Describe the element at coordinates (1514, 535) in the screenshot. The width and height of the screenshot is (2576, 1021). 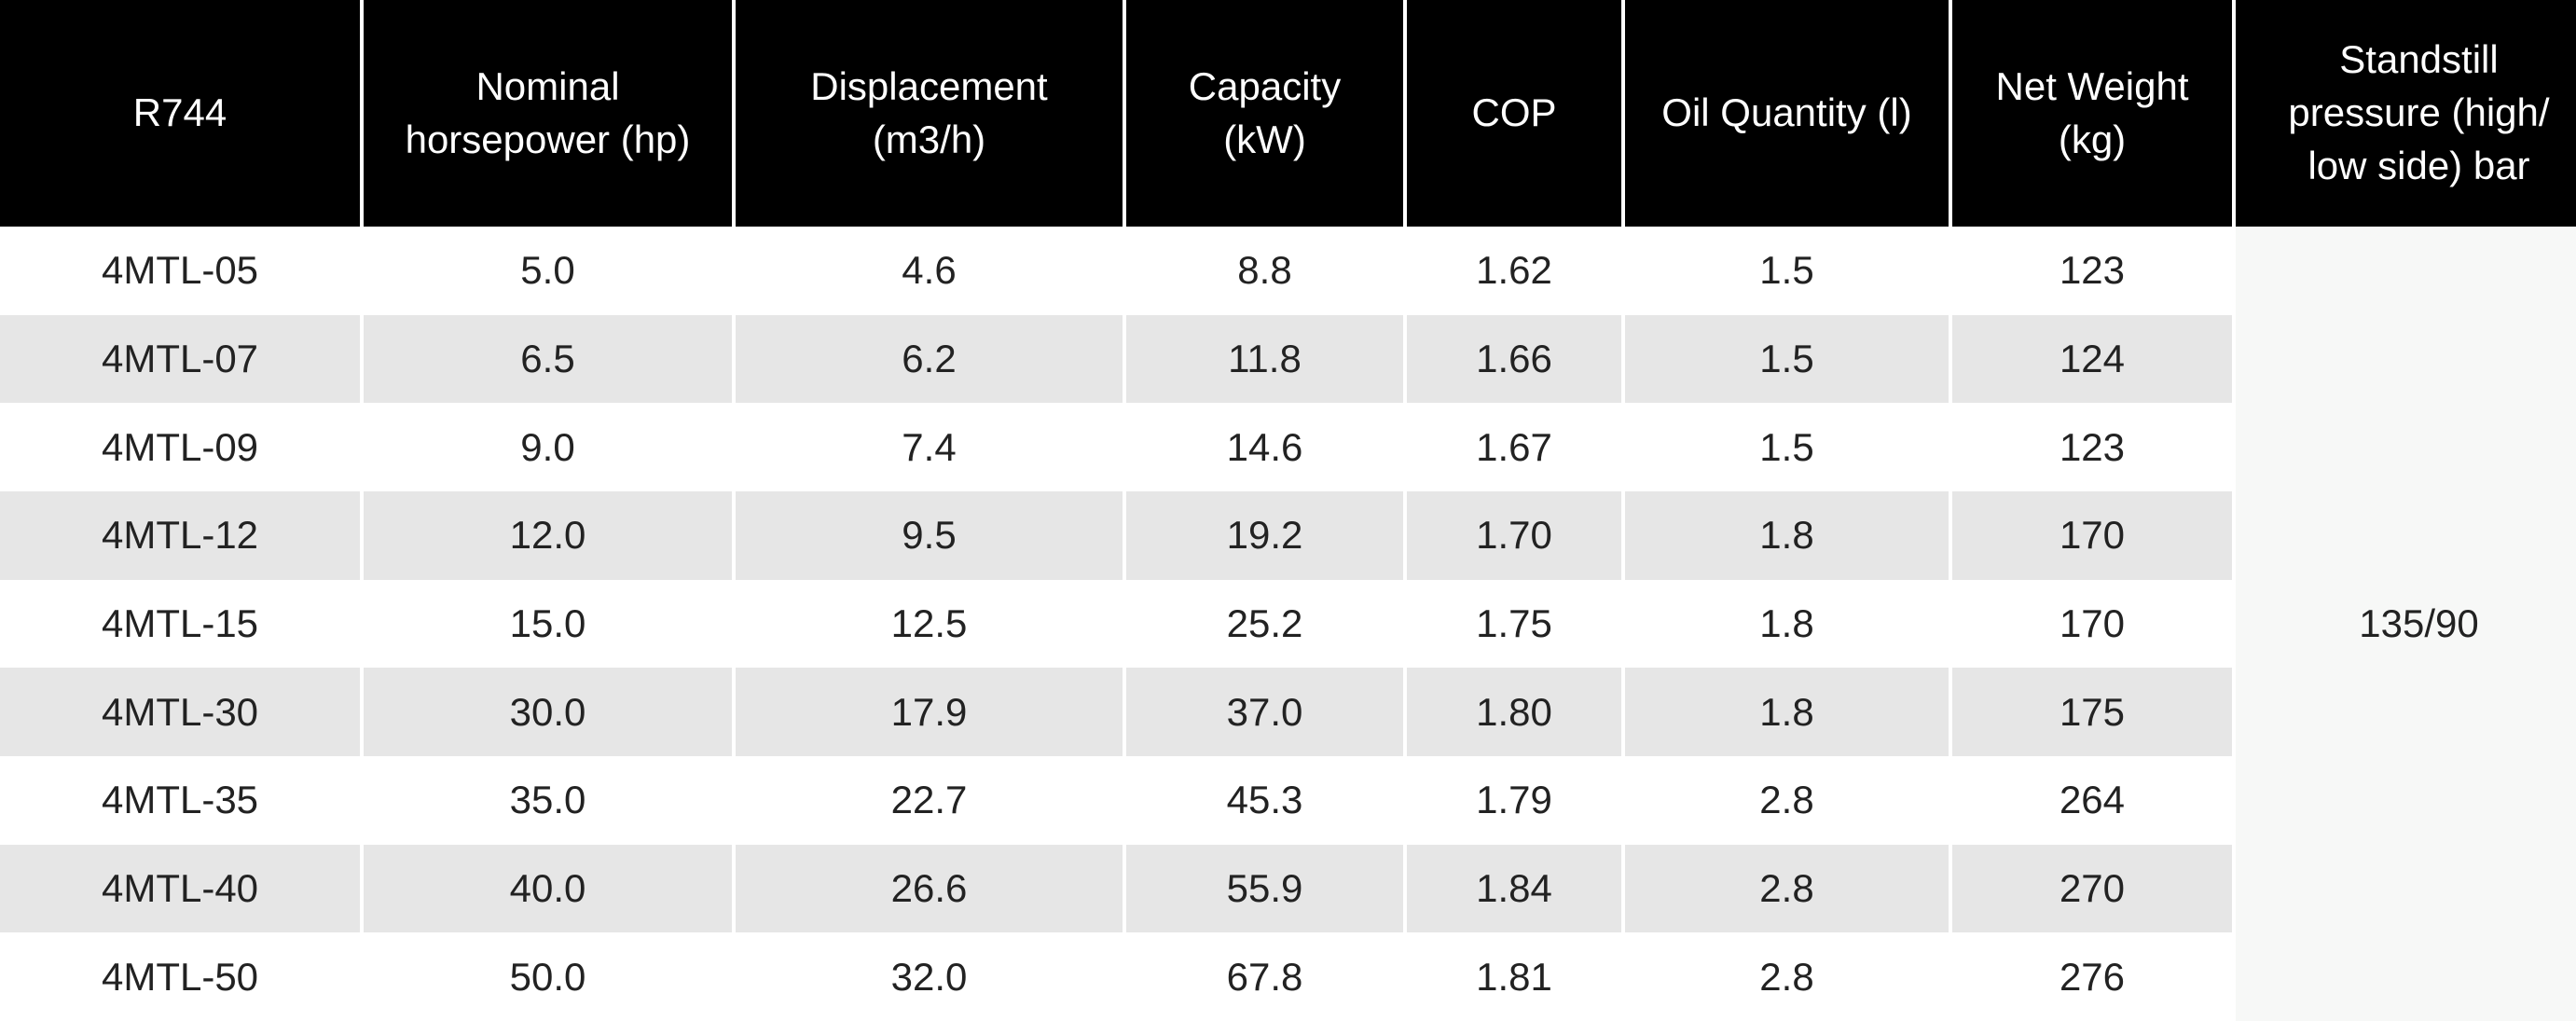
I see `cell-cop: 1.70` at that location.